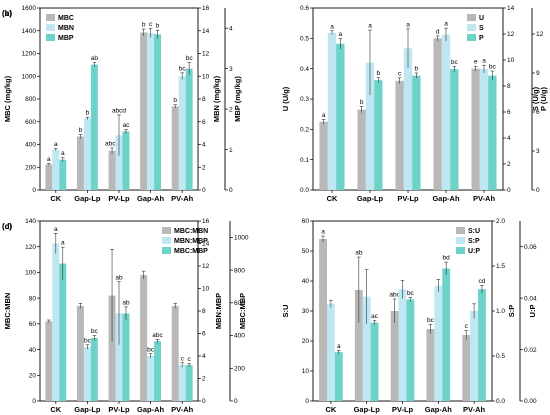 The height and width of the screenshot is (415, 550). I want to click on y2-tick-label: 0.00, so click(530, 401).